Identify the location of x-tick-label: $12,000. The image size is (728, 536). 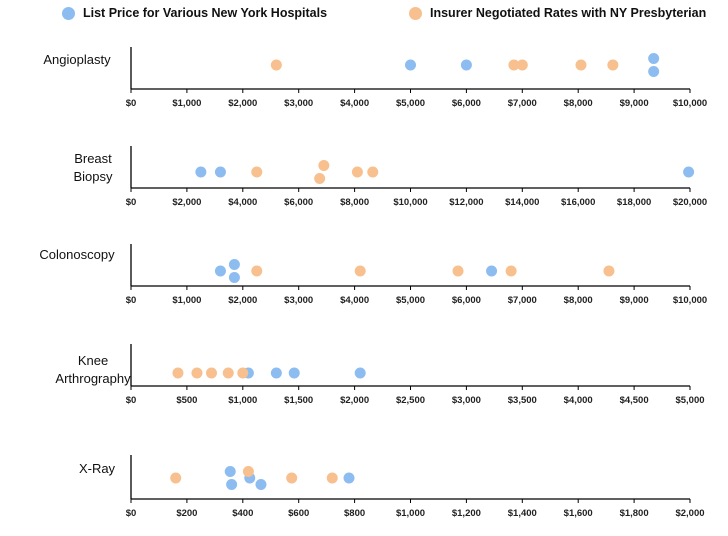
(466, 202).